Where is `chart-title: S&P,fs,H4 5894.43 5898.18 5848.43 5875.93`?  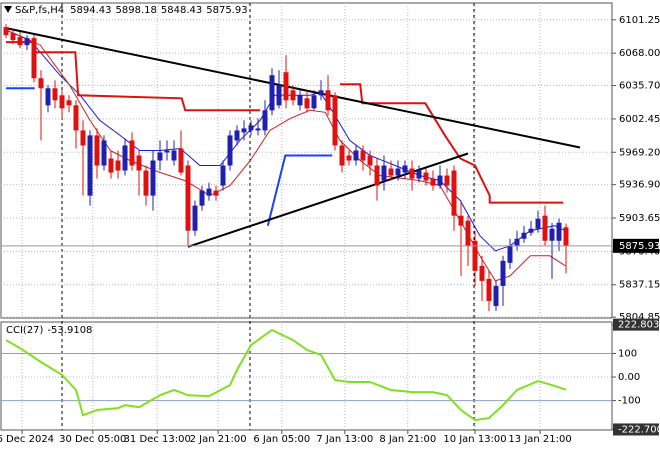 chart-title: S&P,fs,H4 5894.43 5898.18 5848.43 5875.93 is located at coordinates (131, 10).